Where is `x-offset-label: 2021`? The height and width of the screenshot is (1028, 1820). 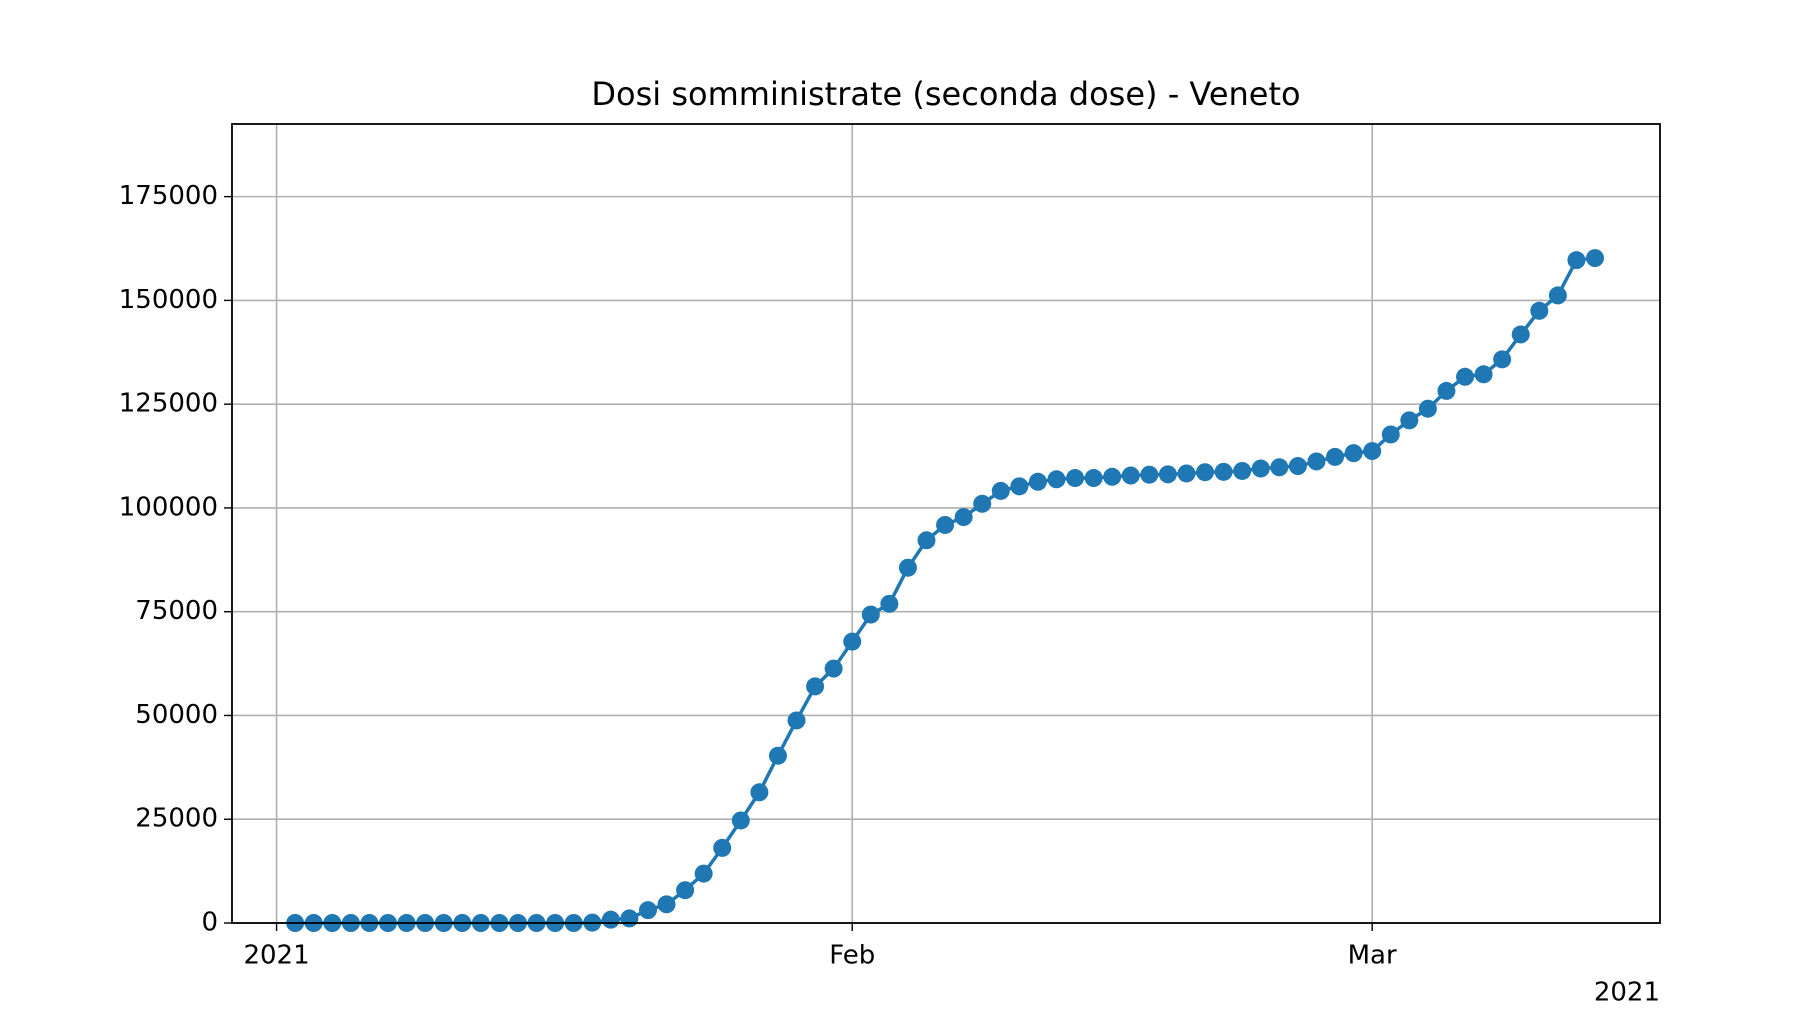 x-offset-label: 2021 is located at coordinates (1627, 993).